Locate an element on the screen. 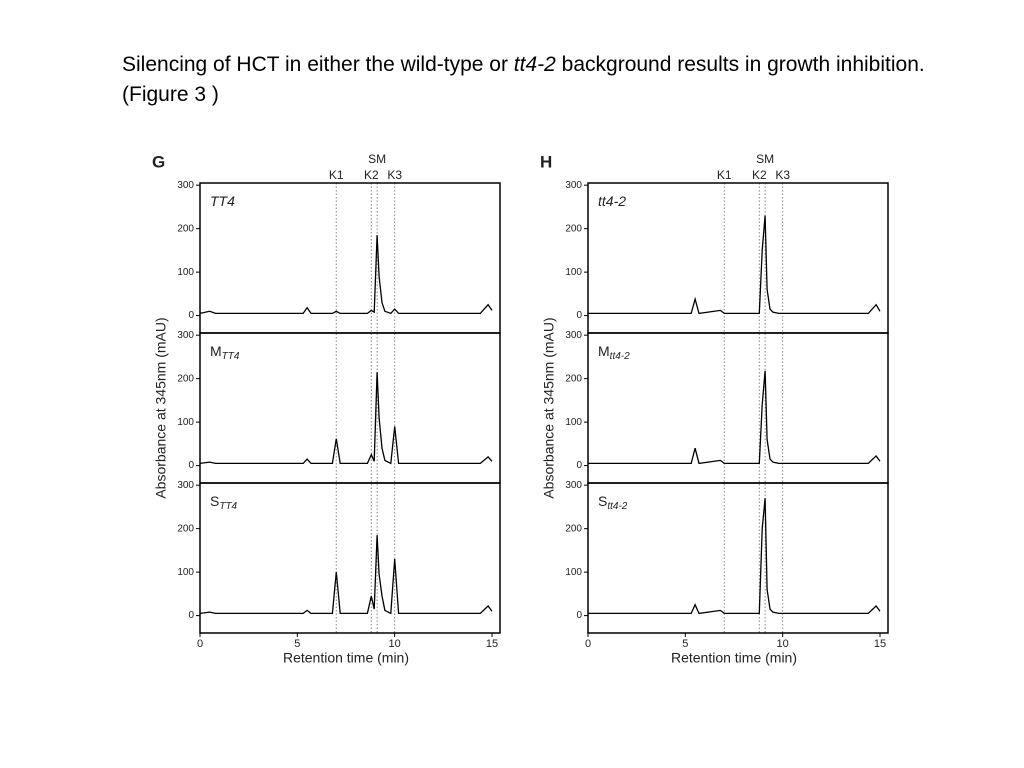 The width and height of the screenshot is (1024, 768). panel-label: Mtt4-2 is located at coordinates (614, 352).